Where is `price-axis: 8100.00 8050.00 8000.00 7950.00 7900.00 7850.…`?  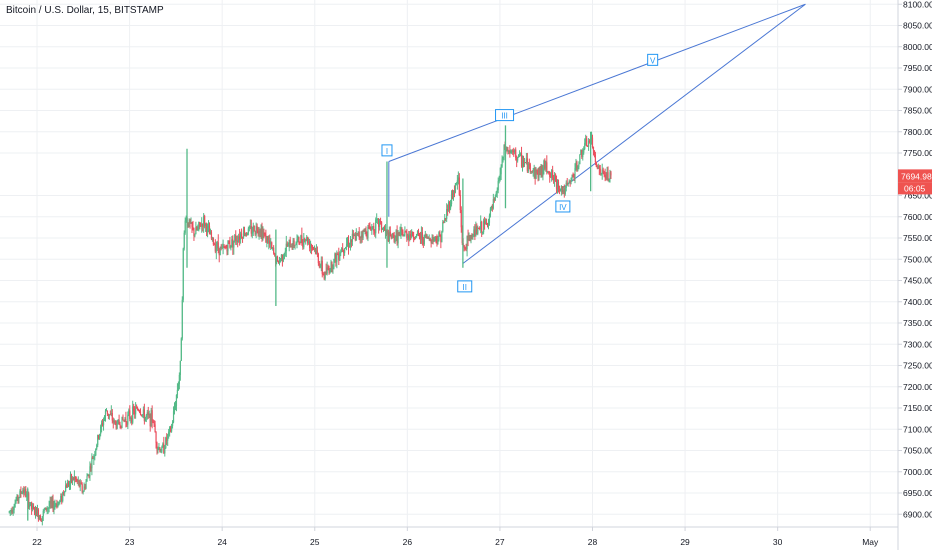 price-axis: 8100.00 8050.00 8000.00 7950.00 7900.00 7850.… is located at coordinates (914, 275).